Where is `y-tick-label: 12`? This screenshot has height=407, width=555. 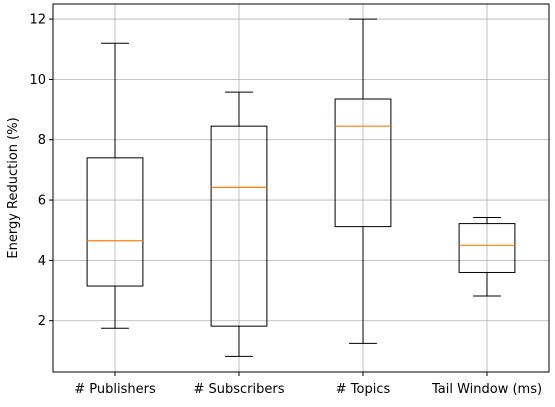 y-tick-label: 12 is located at coordinates (37, 20).